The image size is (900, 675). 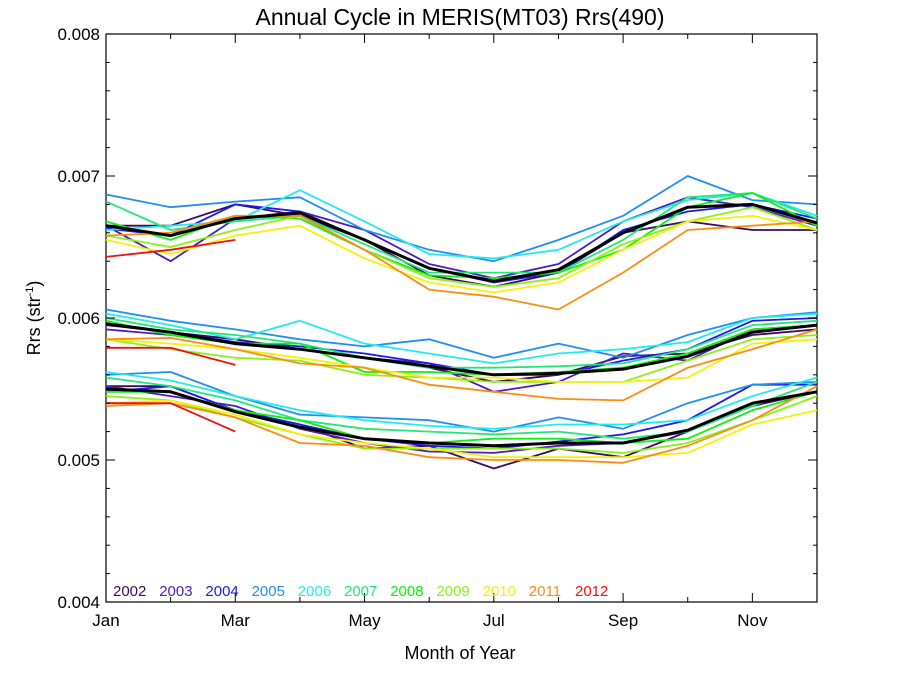 I want to click on series-line-2009-middle, so click(x=461, y=358).